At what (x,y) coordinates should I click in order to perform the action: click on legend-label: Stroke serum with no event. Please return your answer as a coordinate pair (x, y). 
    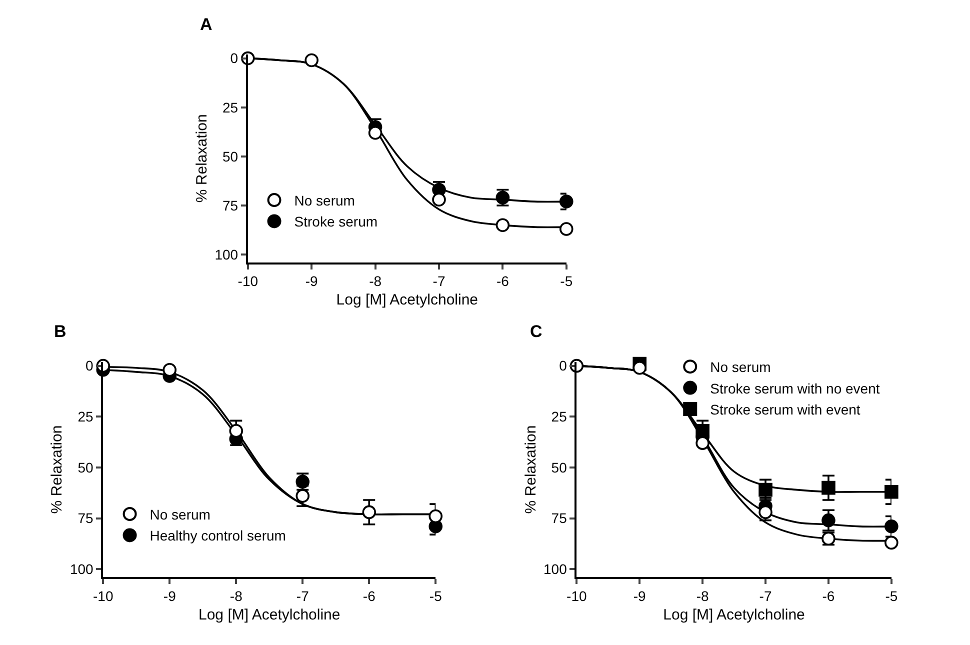
    Looking at the image, I should click on (795, 388).